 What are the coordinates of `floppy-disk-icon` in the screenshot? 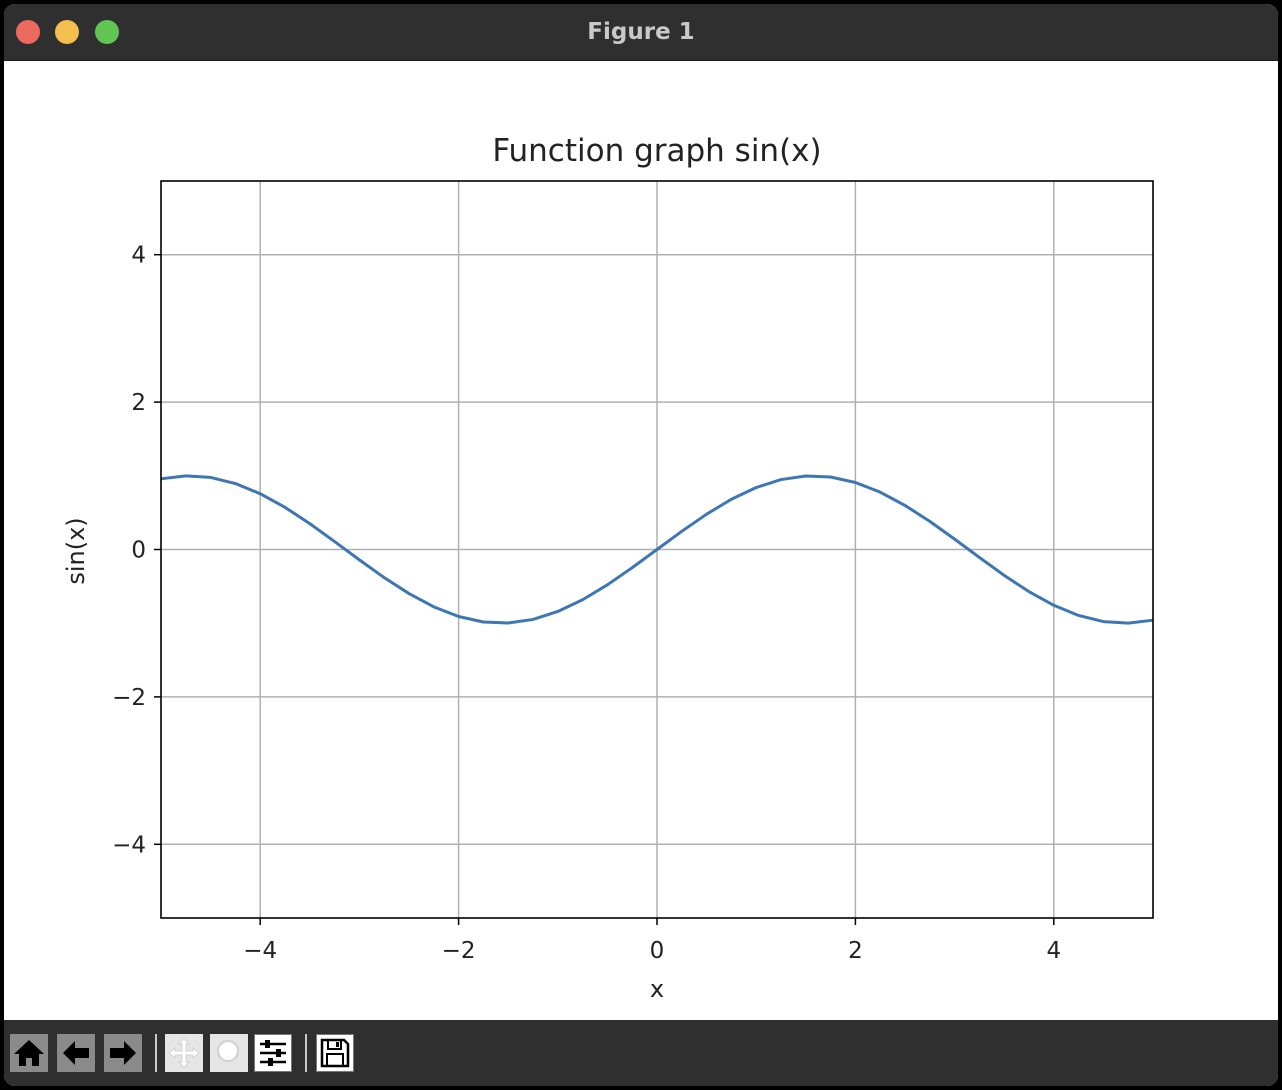 It's located at (335, 1053).